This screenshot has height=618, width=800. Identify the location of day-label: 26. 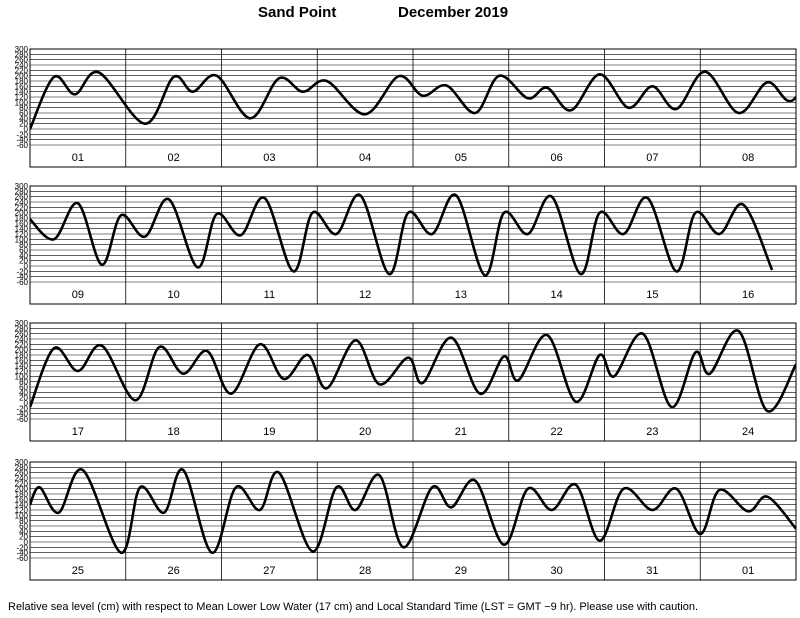
(174, 571).